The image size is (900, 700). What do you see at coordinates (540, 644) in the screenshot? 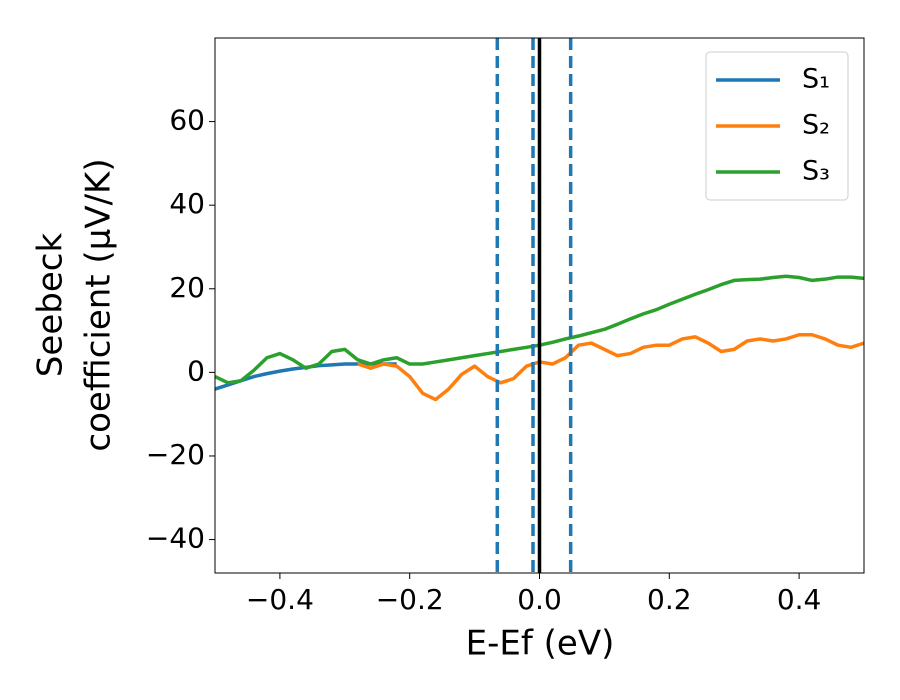
I see `x-axis-label: E-Ef (eV)` at bounding box center [540, 644].